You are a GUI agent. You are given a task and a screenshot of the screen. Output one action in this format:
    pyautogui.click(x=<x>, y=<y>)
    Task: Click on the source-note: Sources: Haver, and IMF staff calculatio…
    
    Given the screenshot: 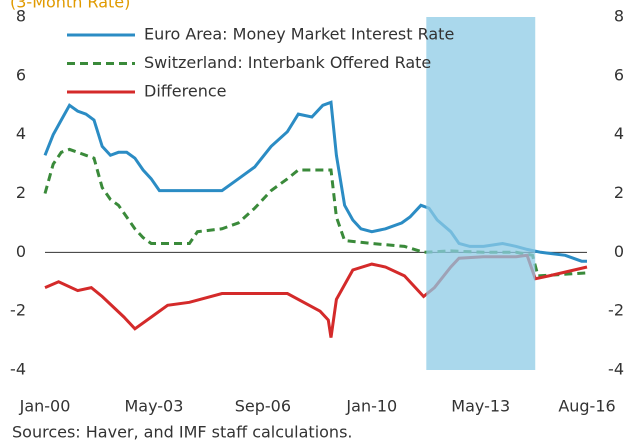 What is the action you would take?
    pyautogui.click(x=182, y=432)
    